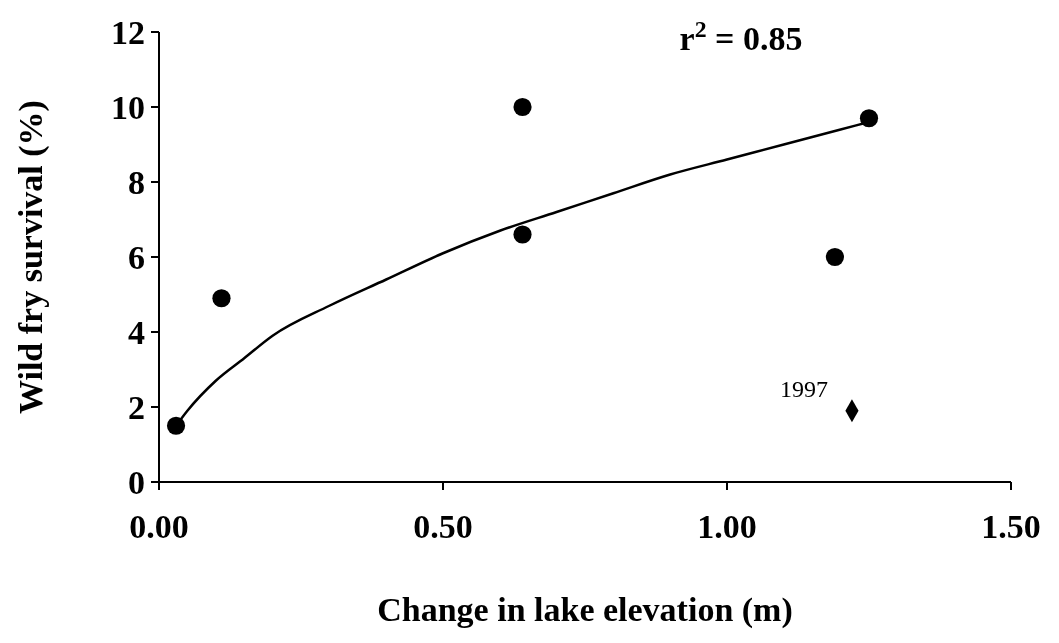  I want to click on annotation: r$^{2}$ = 0.85, so click(741, 36).